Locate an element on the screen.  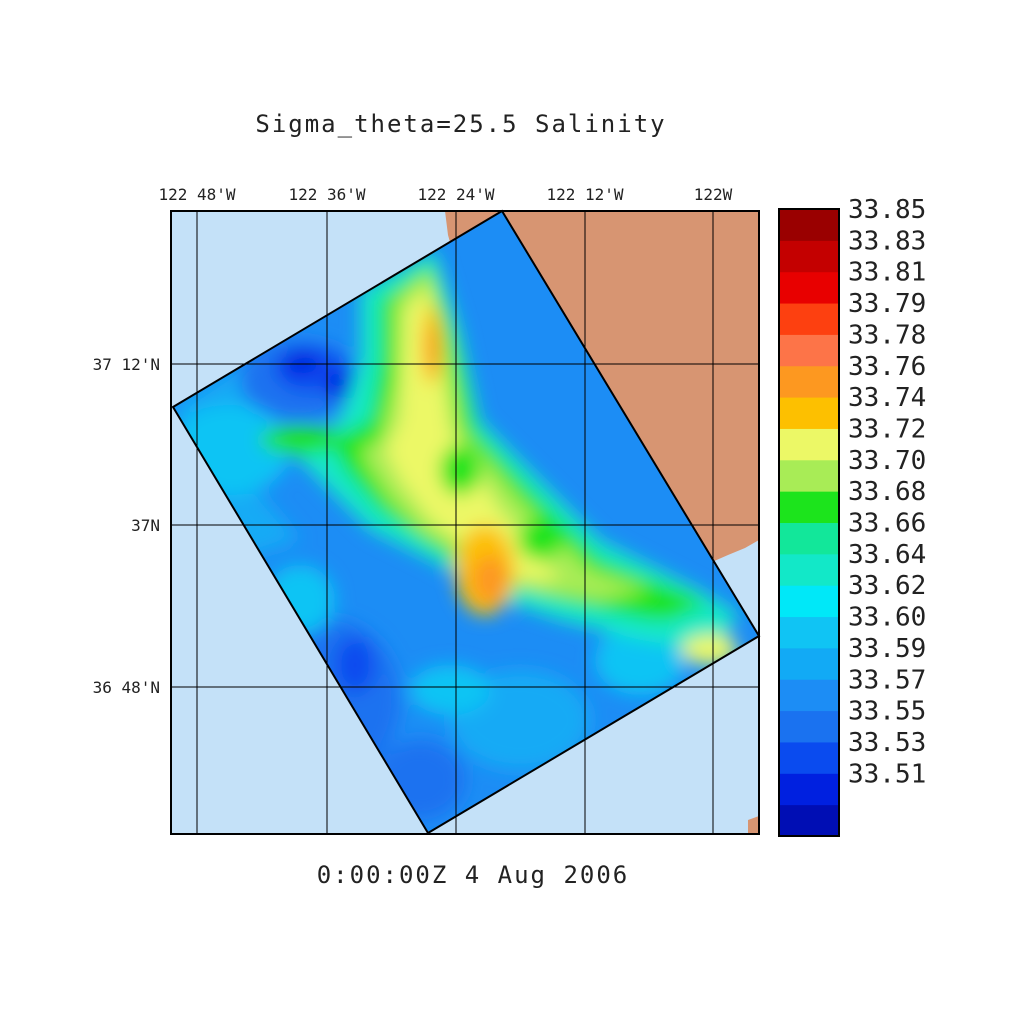
timestamp-label: 0:00:00Z 4 Aug 2006 is located at coordinates (473, 875).